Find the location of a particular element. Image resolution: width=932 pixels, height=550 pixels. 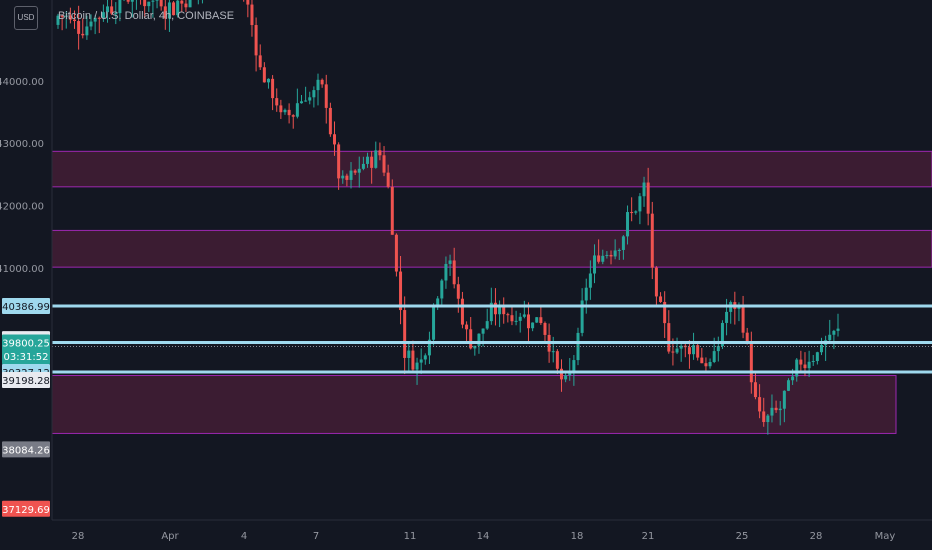

price-label: 39198.28 is located at coordinates (26, 381).